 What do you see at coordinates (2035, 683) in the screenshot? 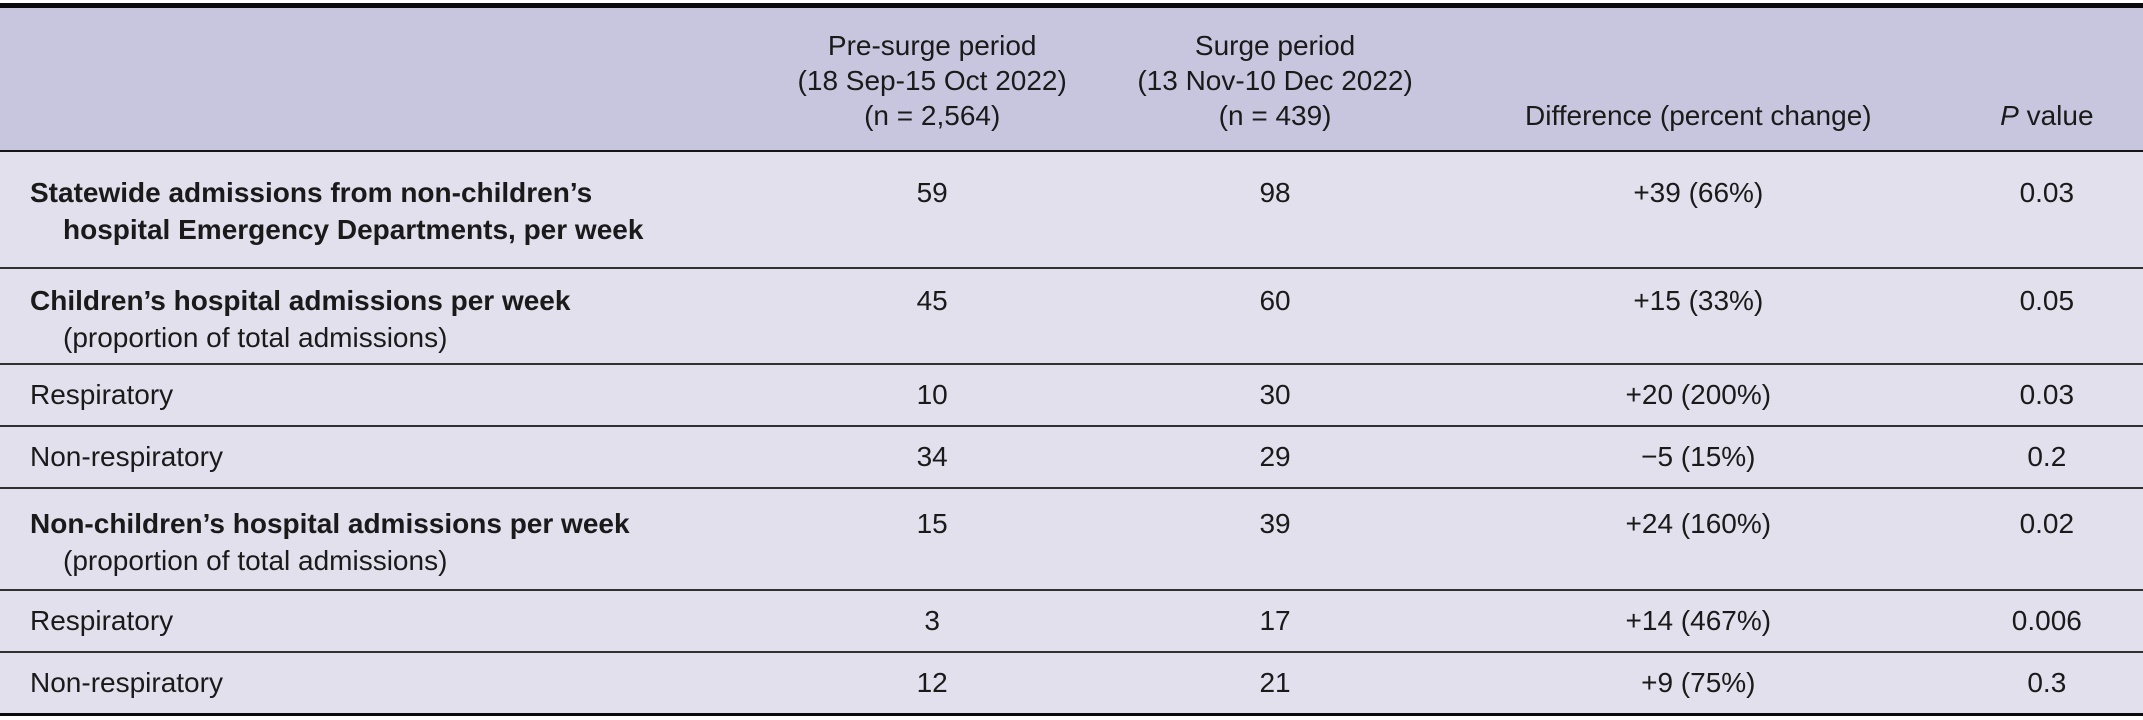
I see `cell-pvalue: 0.3` at bounding box center [2035, 683].